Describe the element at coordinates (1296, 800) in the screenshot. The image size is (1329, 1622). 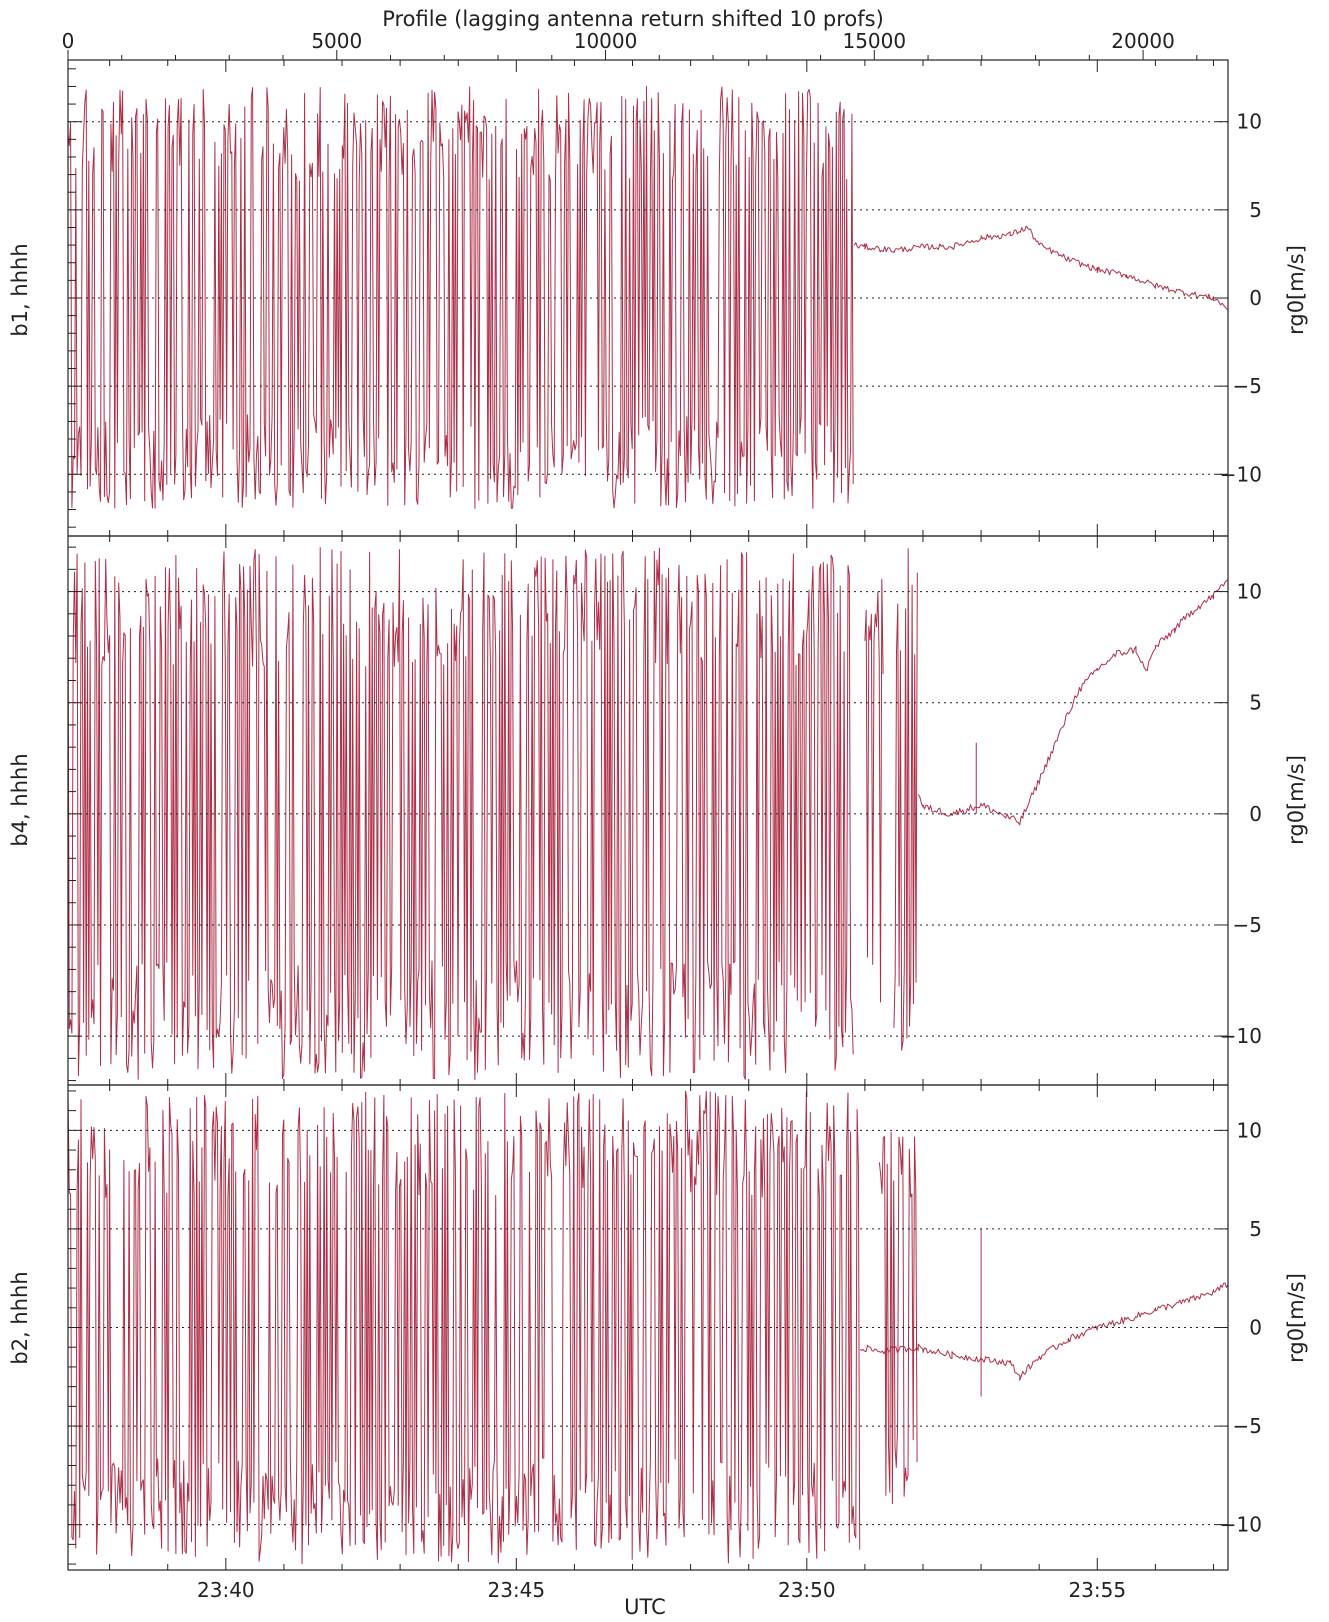
I see `panel-2-ylabel: rg0[m/s]` at that location.